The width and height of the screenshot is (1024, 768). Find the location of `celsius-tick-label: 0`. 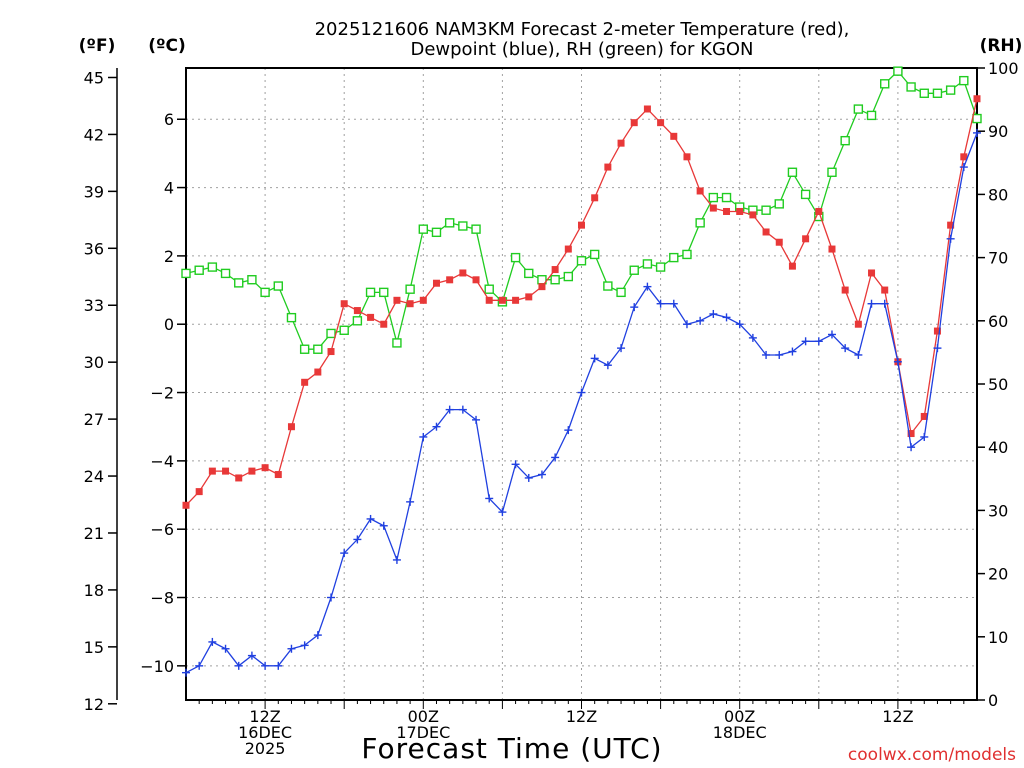

celsius-tick-label: 0 is located at coordinates (169, 324).